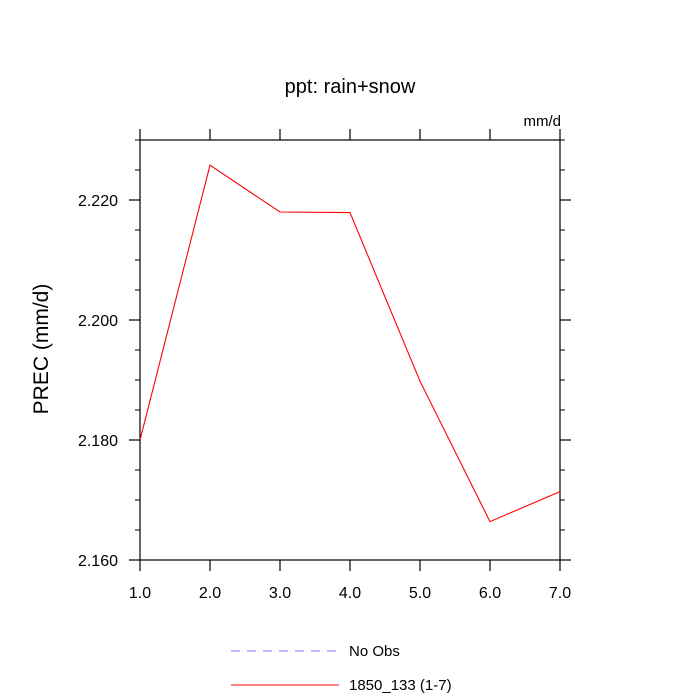 This screenshot has height=700, width=700. I want to click on legend: No Obs 1850_133 (1-7), so click(341, 668).